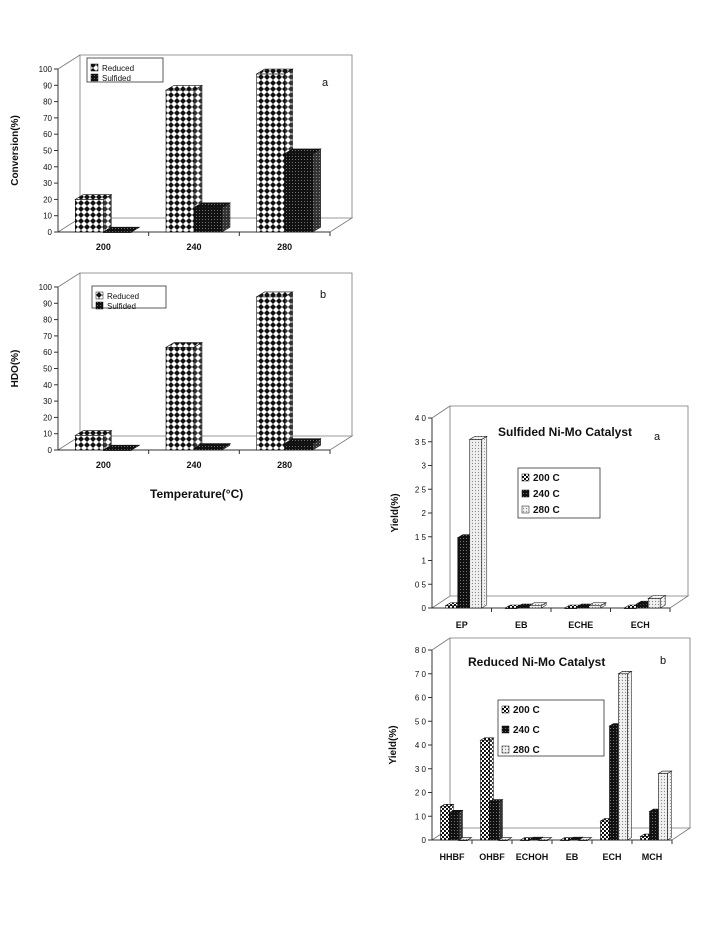 Image resolution: width=723 pixels, height=949 pixels. Describe the element at coordinates (421, 674) in the screenshot. I see `y-tick-label: 7 0` at that location.